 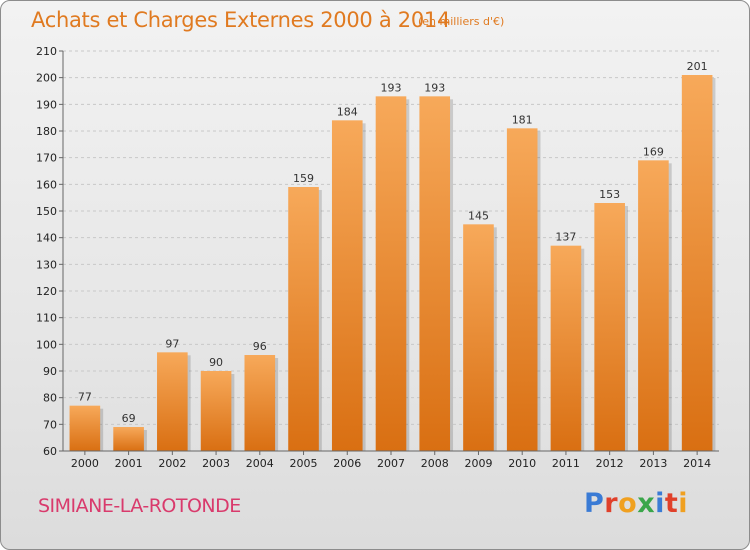 What do you see at coordinates (46, 344) in the screenshot?
I see `y-tick-label: 100` at bounding box center [46, 344].